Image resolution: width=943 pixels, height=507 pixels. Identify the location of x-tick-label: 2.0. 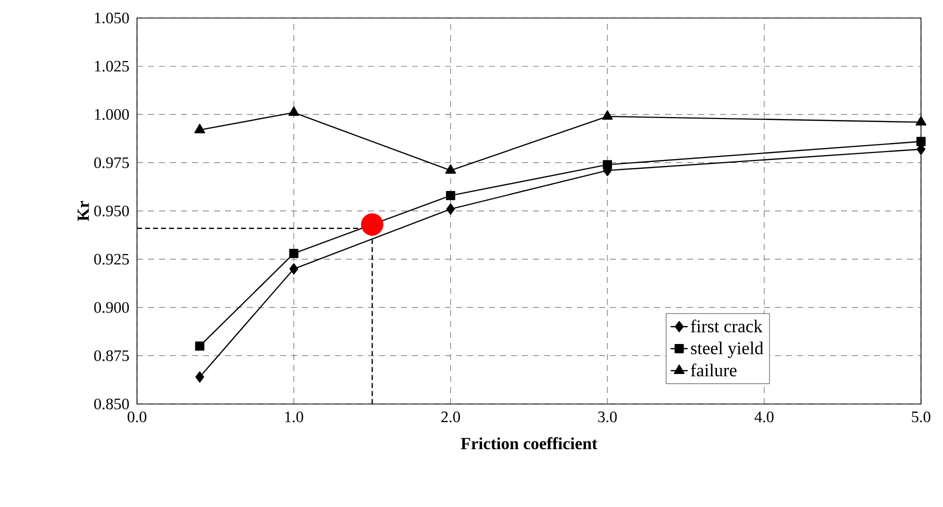
(450, 417).